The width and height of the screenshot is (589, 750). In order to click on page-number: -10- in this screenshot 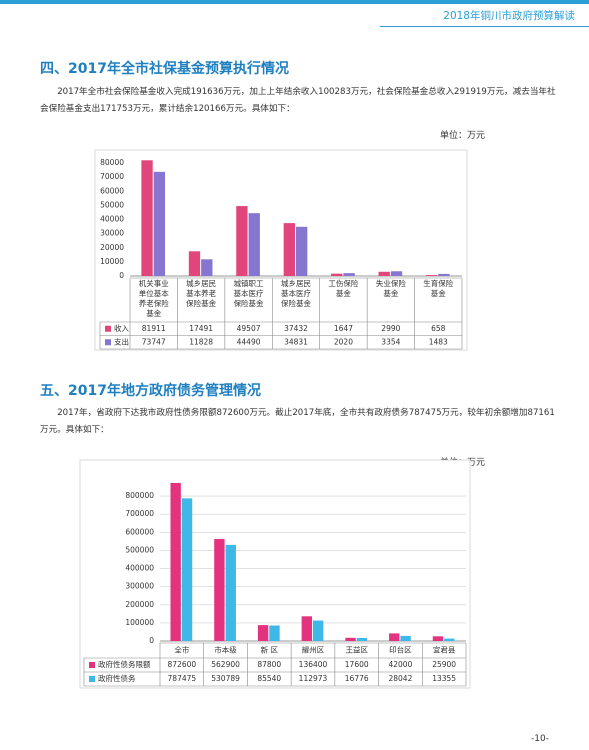, I will do `click(540, 739)`.